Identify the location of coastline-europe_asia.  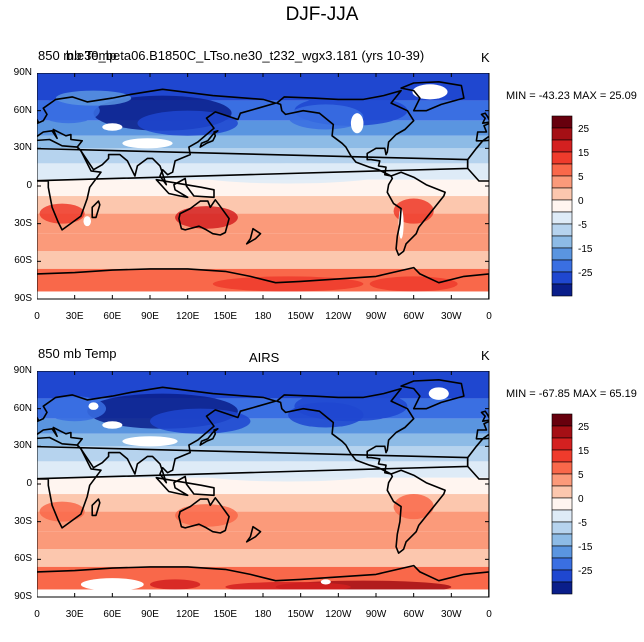
(157, 137).